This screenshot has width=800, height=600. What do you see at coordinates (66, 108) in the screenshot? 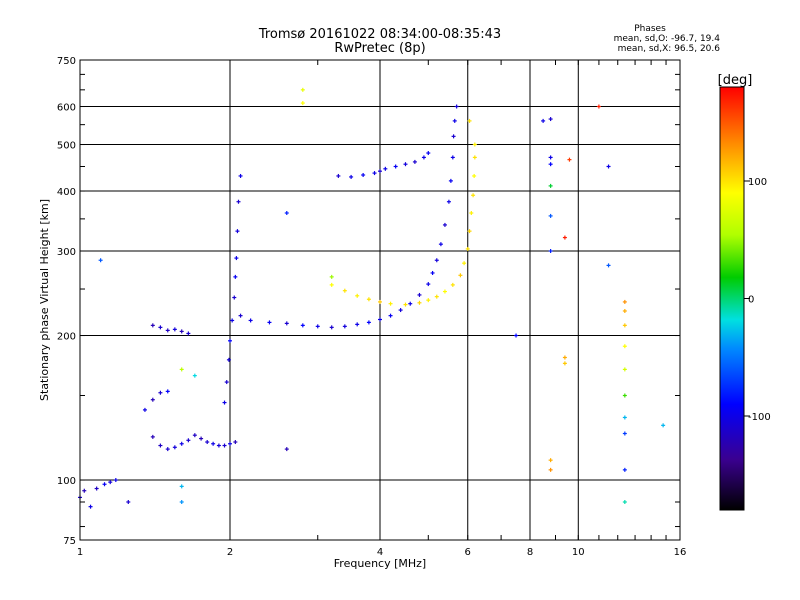
I see `y-tick-label: 600` at bounding box center [66, 108].